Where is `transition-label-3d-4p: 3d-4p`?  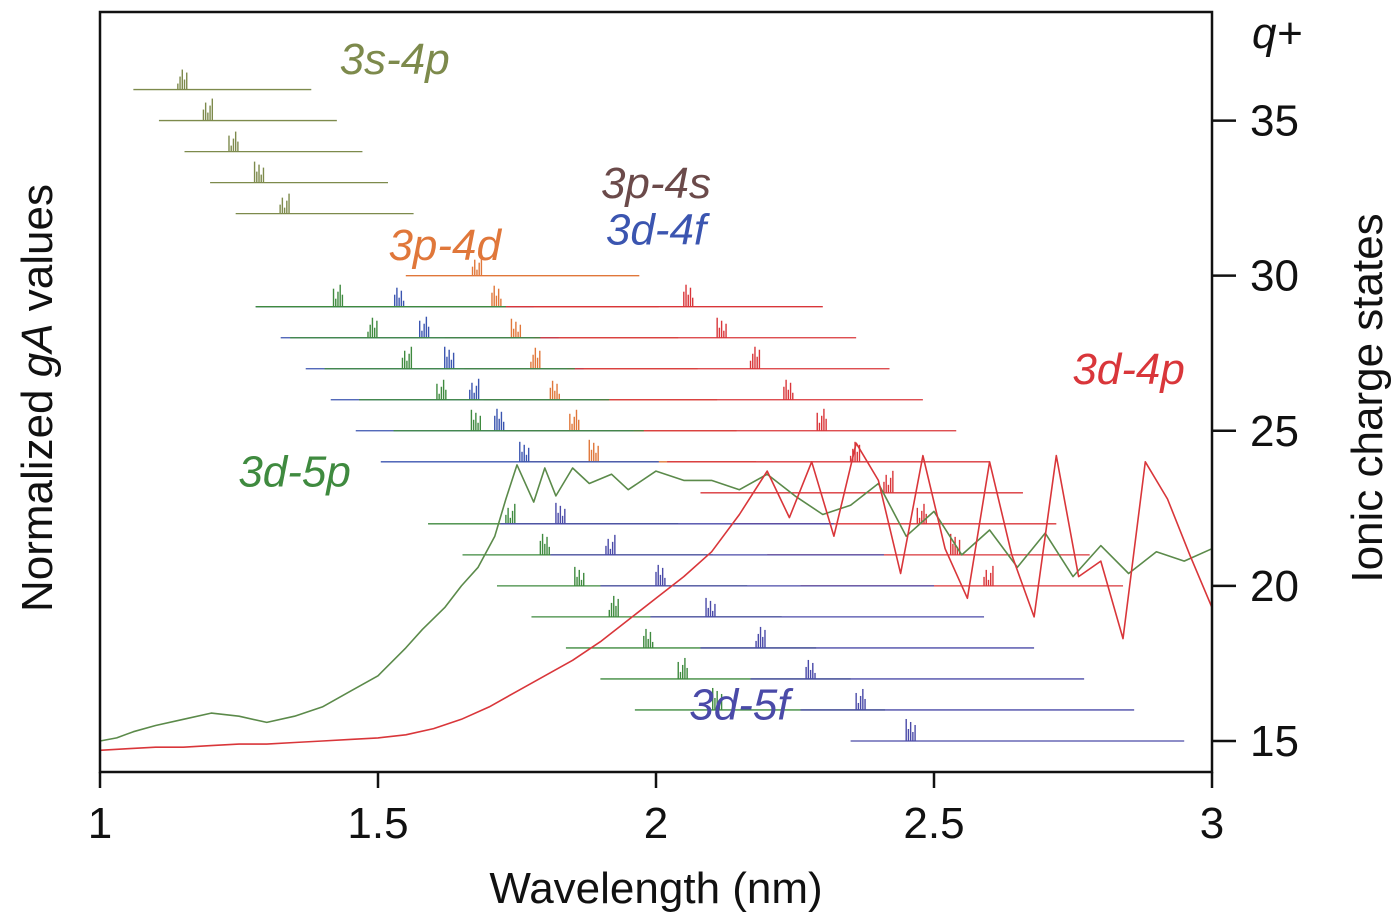
transition-label-3d-4p: 3d-4p is located at coordinates (1128, 369).